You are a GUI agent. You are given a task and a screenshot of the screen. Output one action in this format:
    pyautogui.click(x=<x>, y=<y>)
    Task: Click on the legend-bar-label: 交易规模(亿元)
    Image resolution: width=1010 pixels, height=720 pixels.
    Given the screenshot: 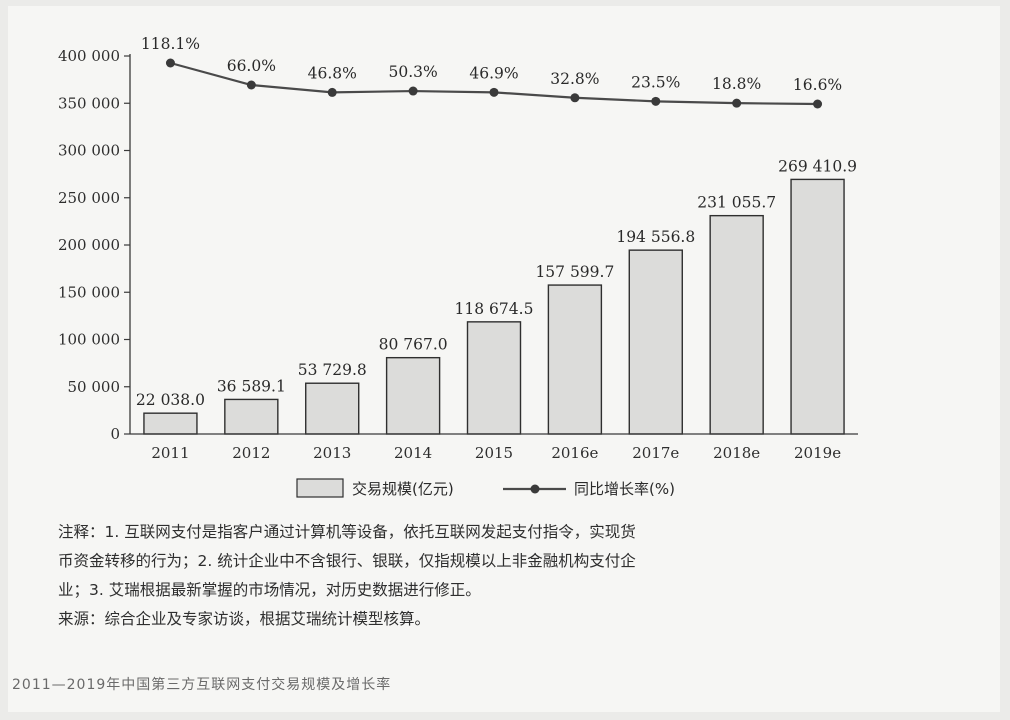 What is the action you would take?
    pyautogui.click(x=403, y=489)
    